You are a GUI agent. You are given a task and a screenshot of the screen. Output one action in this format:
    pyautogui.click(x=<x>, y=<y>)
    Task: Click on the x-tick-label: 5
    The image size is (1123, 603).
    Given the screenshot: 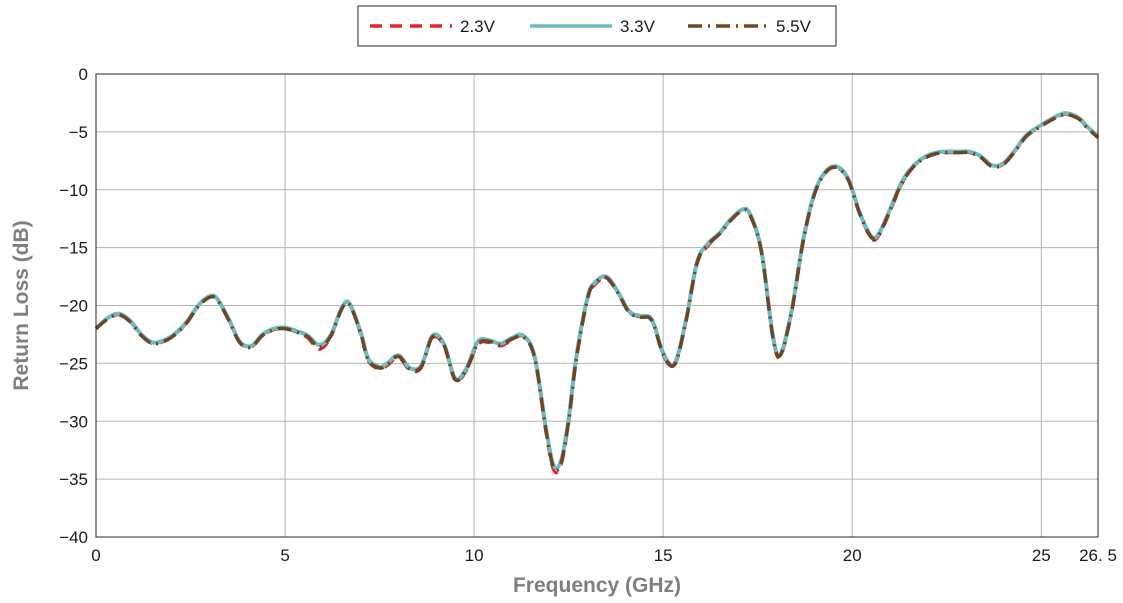 What is the action you would take?
    pyautogui.click(x=284, y=555)
    